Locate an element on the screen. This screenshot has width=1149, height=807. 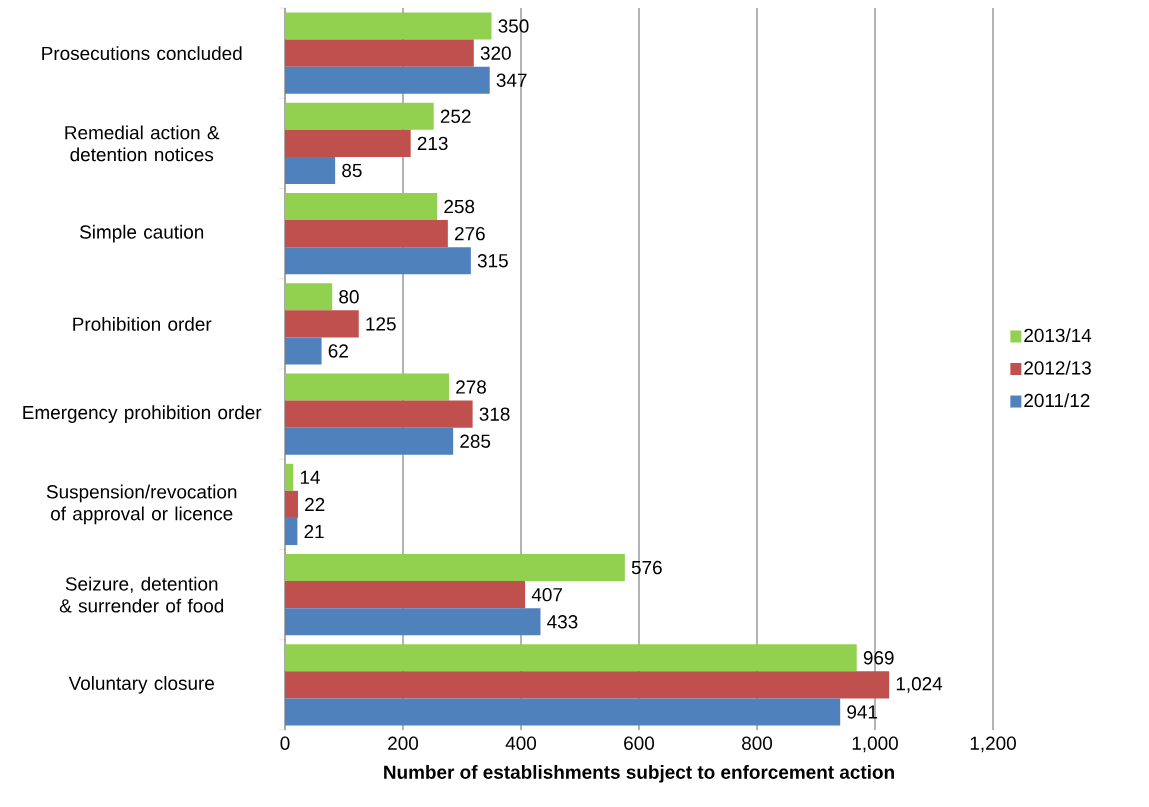
data-label: 213 is located at coordinates (432, 143).